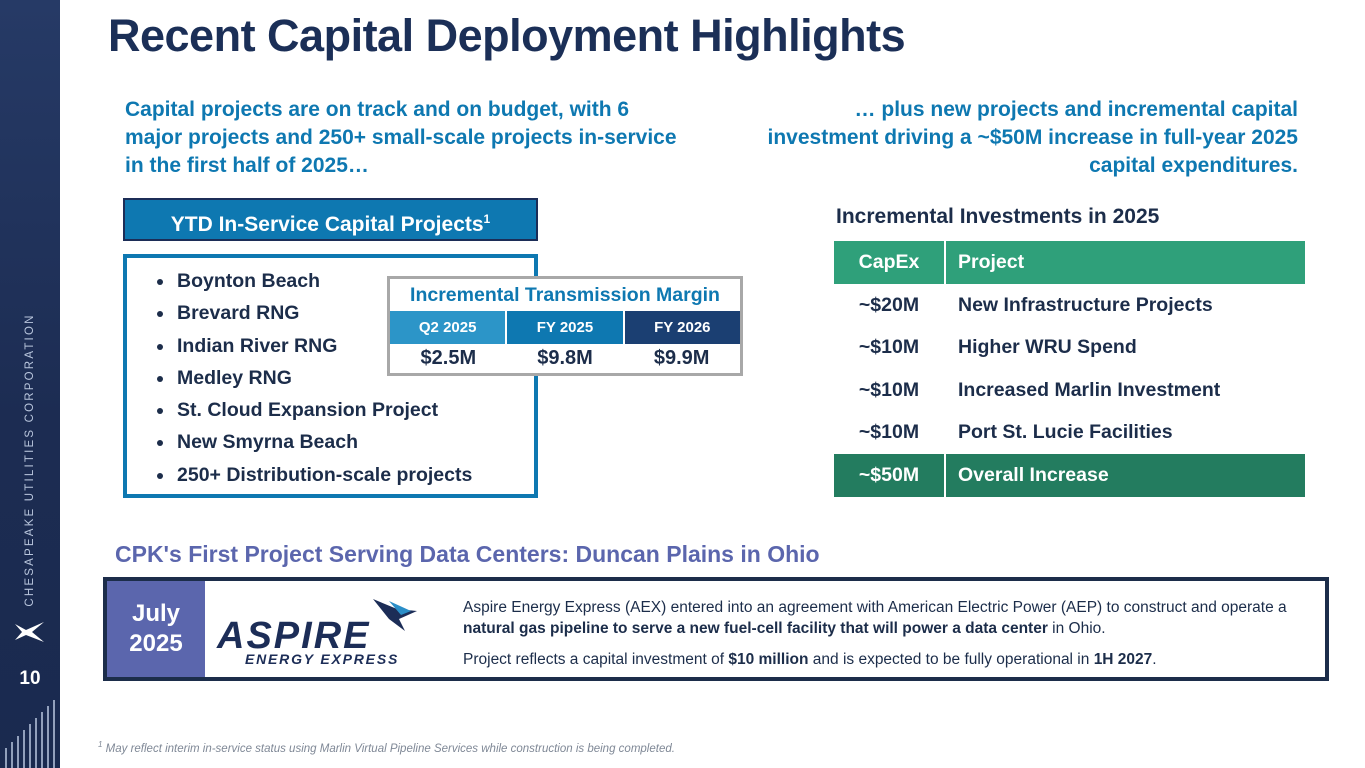 This screenshot has height=768, width=1365. I want to click on company-logo-icon, so click(29, 632).